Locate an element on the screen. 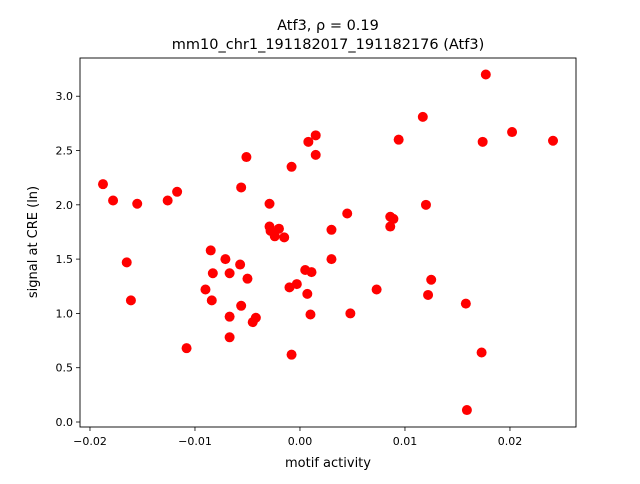 This screenshot has height=484, width=640. x-tick-label: −0.01 is located at coordinates (195, 441).